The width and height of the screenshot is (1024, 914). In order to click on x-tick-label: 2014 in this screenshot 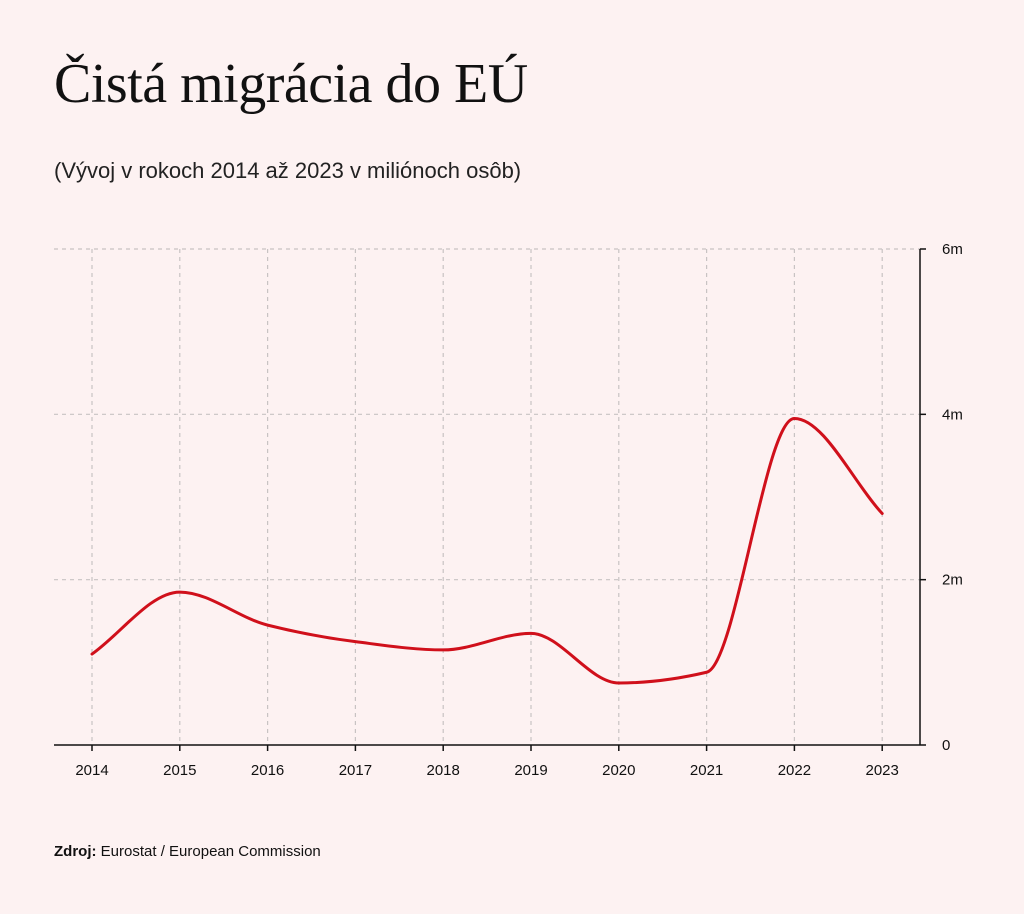, I will do `click(91, 770)`.